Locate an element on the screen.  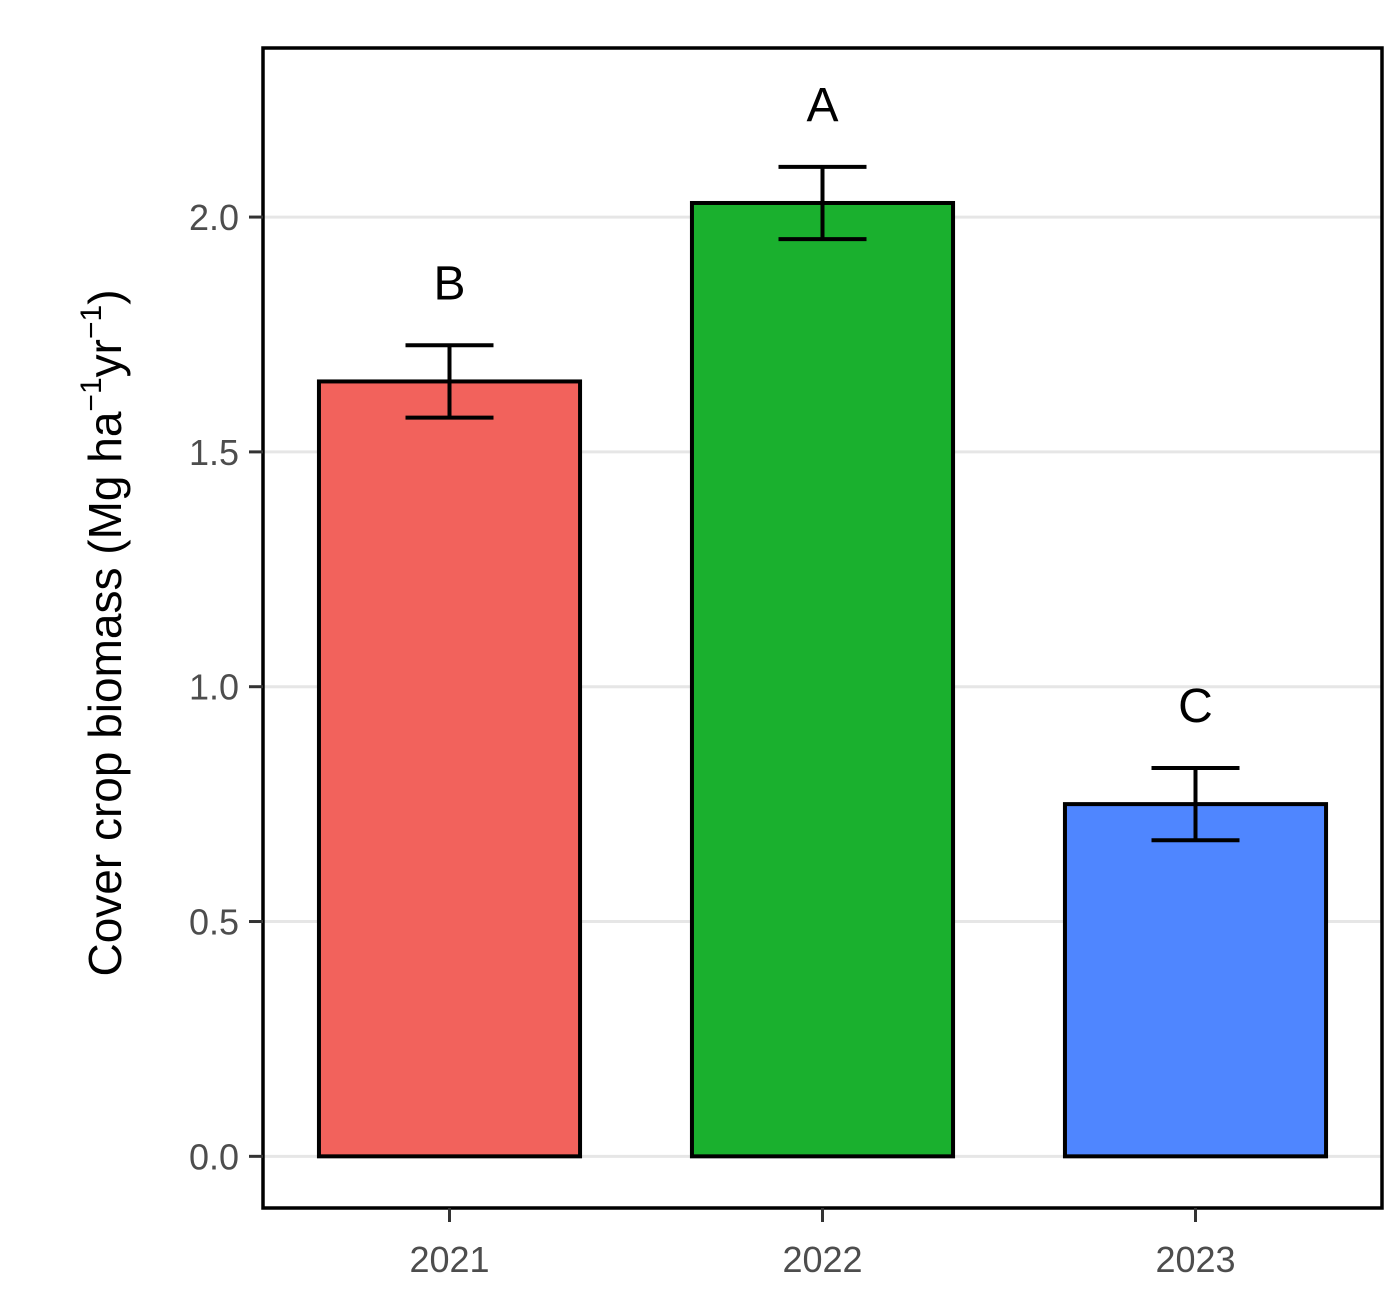
y-tick-label: 0.0 is located at coordinates (214, 1156).